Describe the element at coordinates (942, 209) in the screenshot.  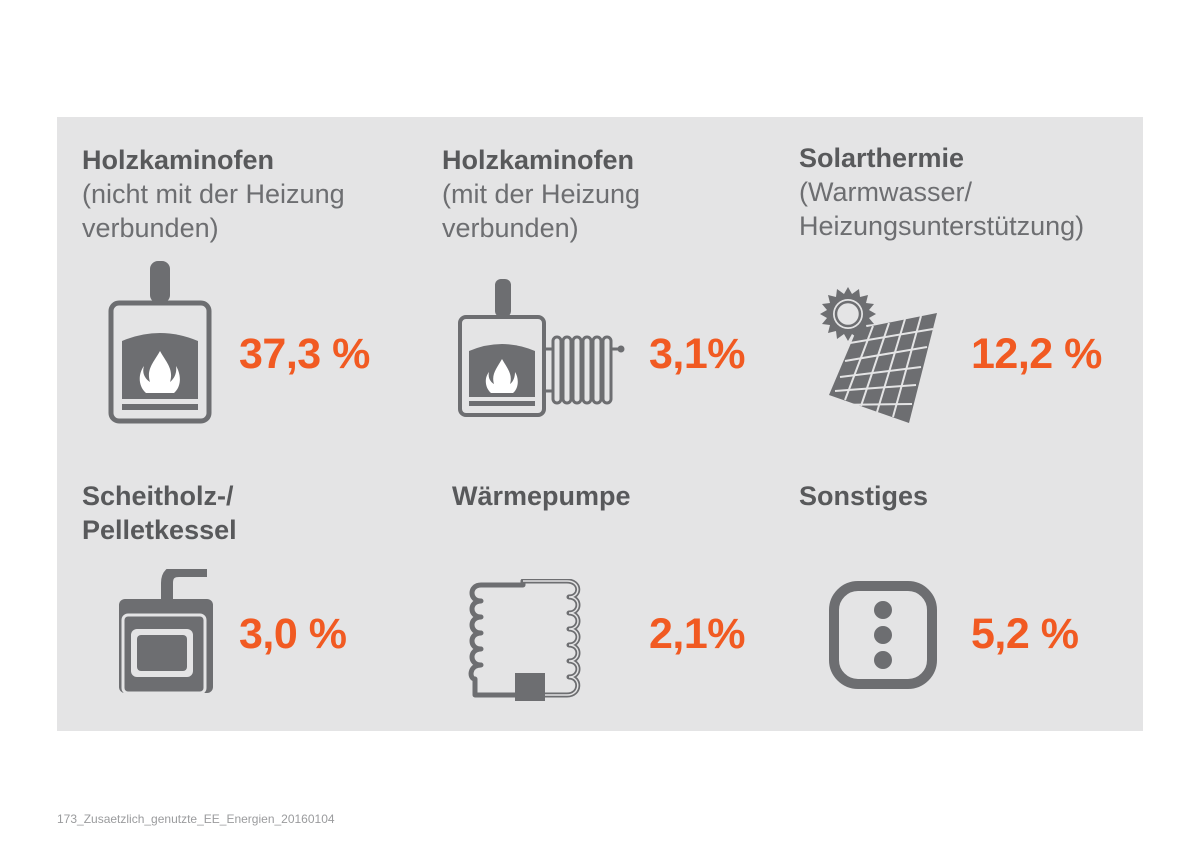
I see `tile-subtitle: (Warmwasser/ Heizungsunterstützung)` at that location.